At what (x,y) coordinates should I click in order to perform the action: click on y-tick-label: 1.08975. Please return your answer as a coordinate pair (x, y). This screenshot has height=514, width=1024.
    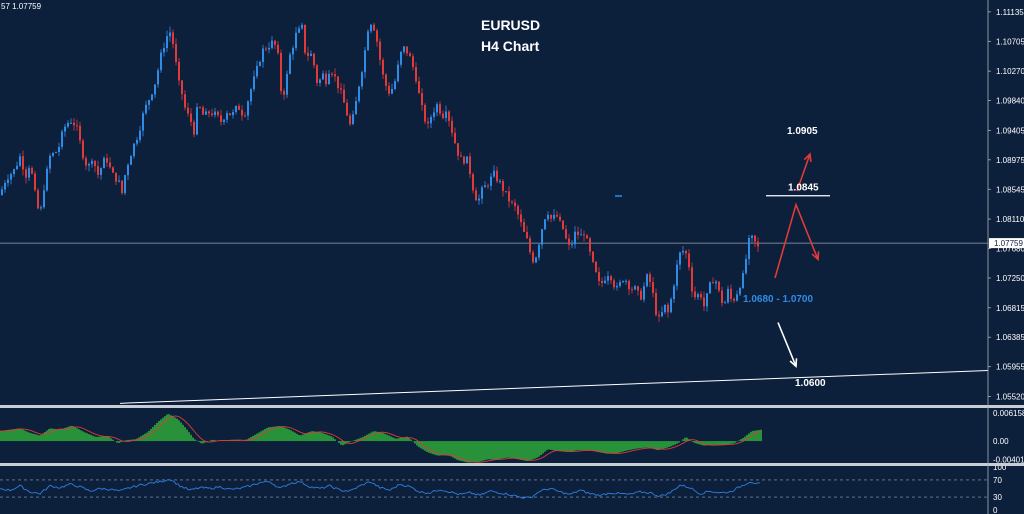
    Looking at the image, I should click on (1010, 160).